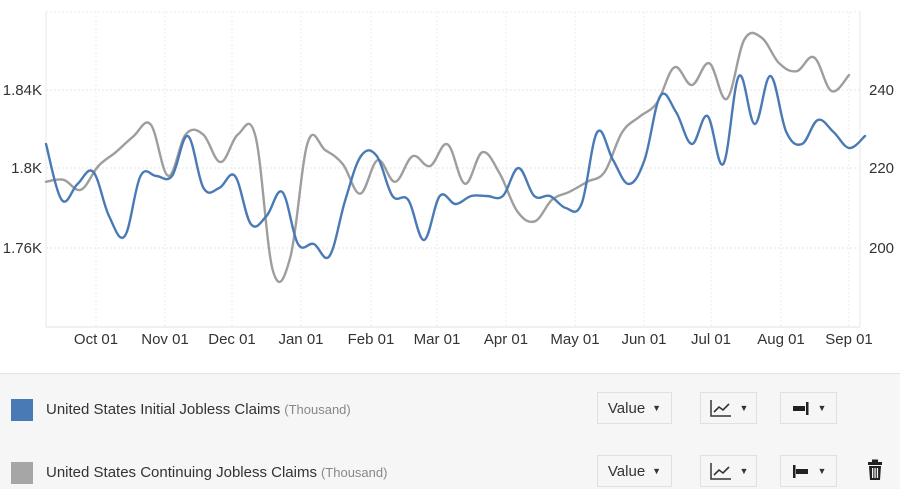  I want to click on x-tick-label: Jan 01, so click(300, 339).